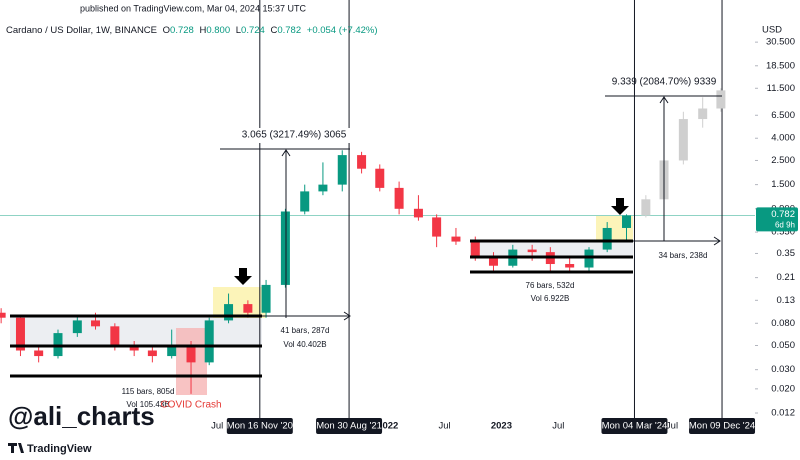 The width and height of the screenshot is (800, 460). Describe the element at coordinates (783, 323) in the screenshot. I see `y-tick-label: 0.080` at that location.